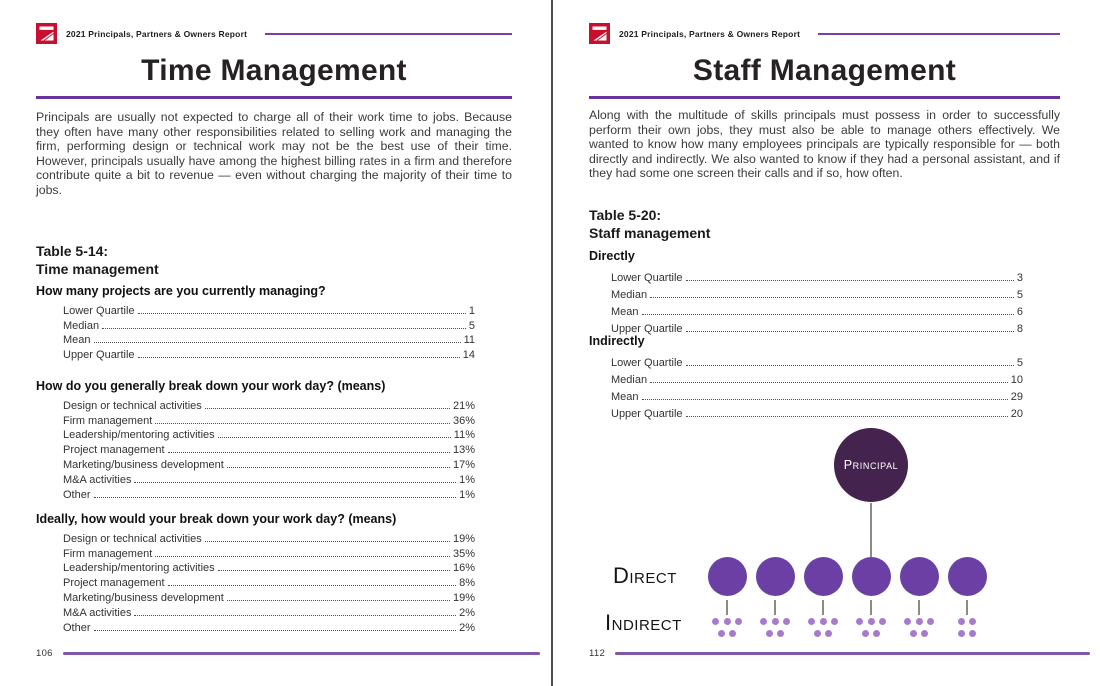 The image size is (1100, 686). I want to click on table-row-value: 10, so click(1016, 380).